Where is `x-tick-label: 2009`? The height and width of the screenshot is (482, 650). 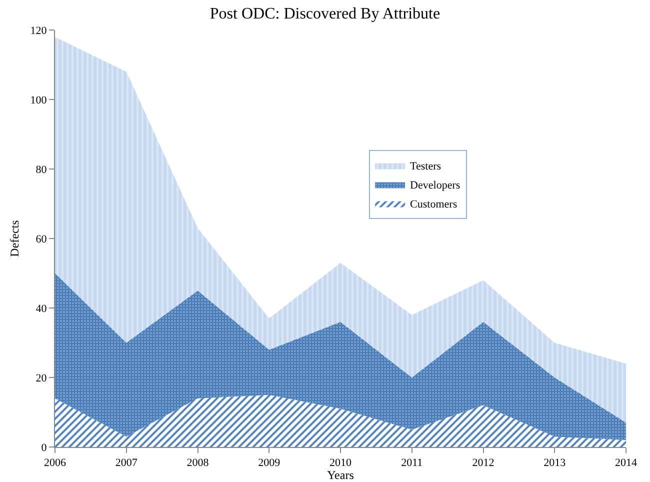 x-tick-label: 2009 is located at coordinates (269, 463).